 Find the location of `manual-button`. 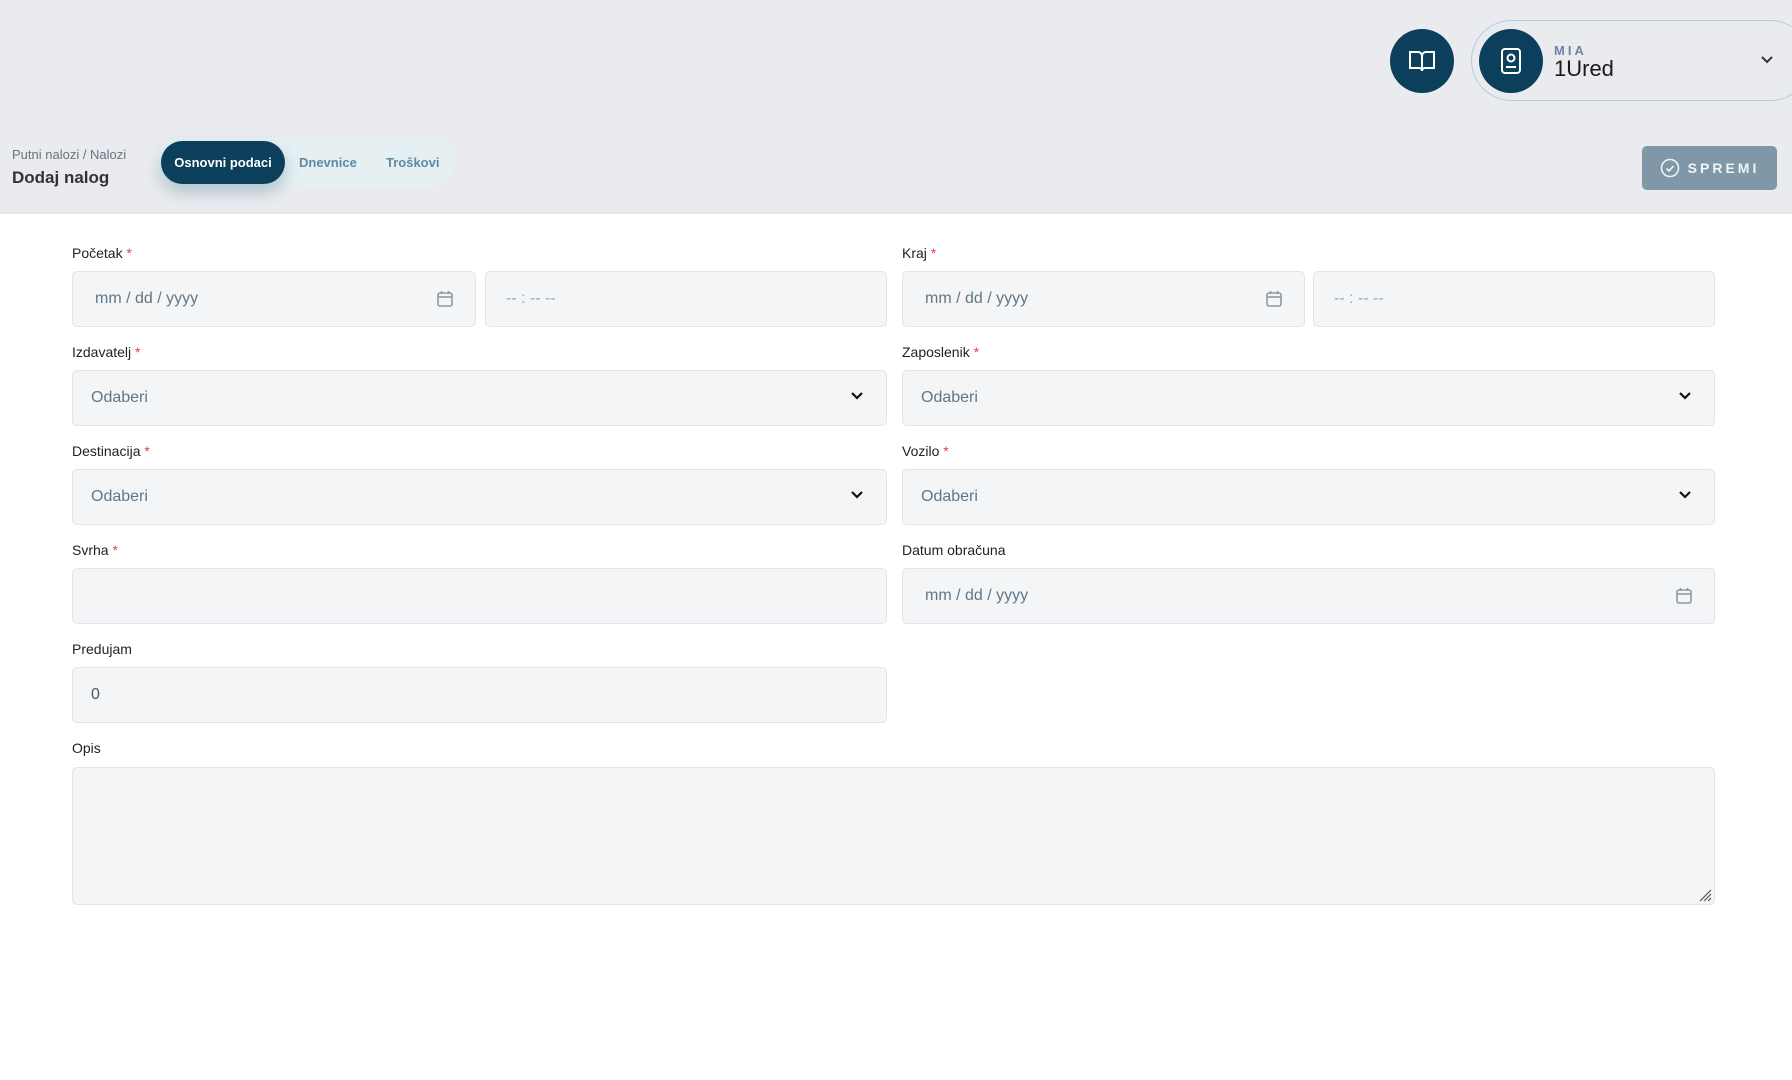

manual-button is located at coordinates (1422, 61).